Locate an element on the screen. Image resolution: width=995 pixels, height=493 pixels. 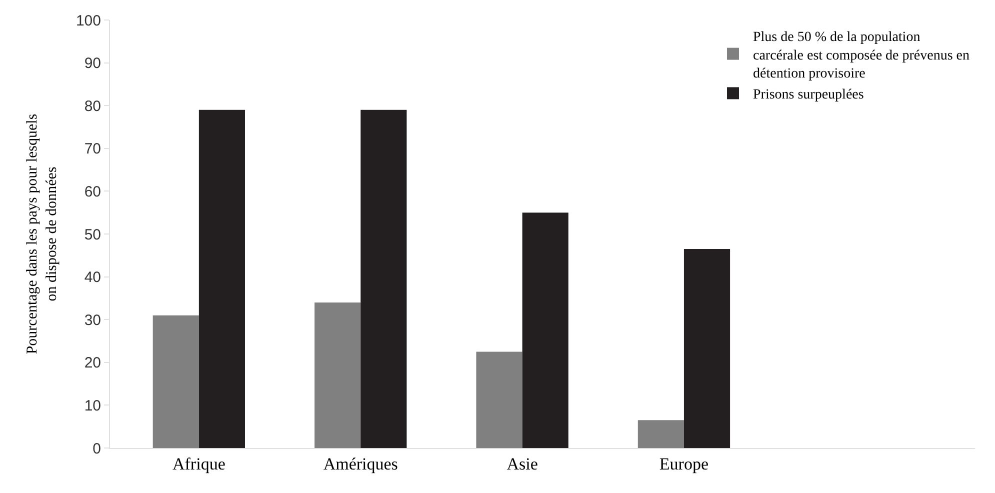
x-tick-label: Amériques is located at coordinates (360, 464).